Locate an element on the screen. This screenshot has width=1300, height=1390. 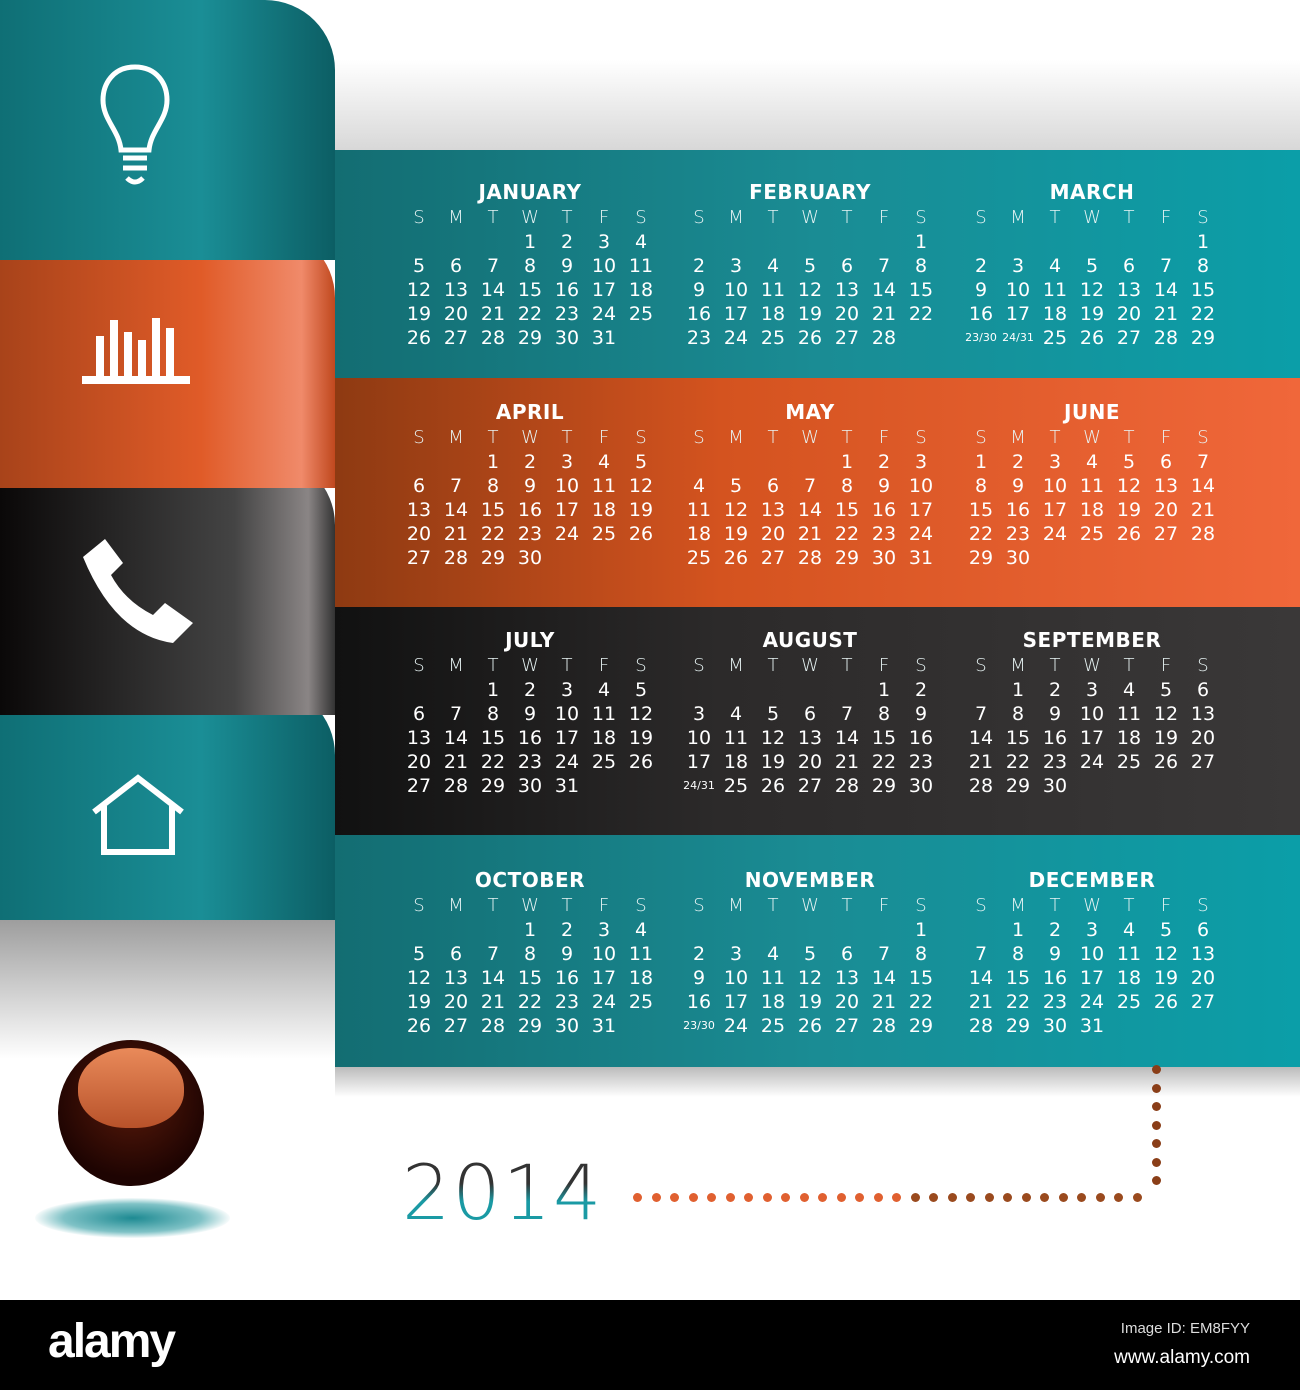
day-cell: 22 is located at coordinates (884, 762).